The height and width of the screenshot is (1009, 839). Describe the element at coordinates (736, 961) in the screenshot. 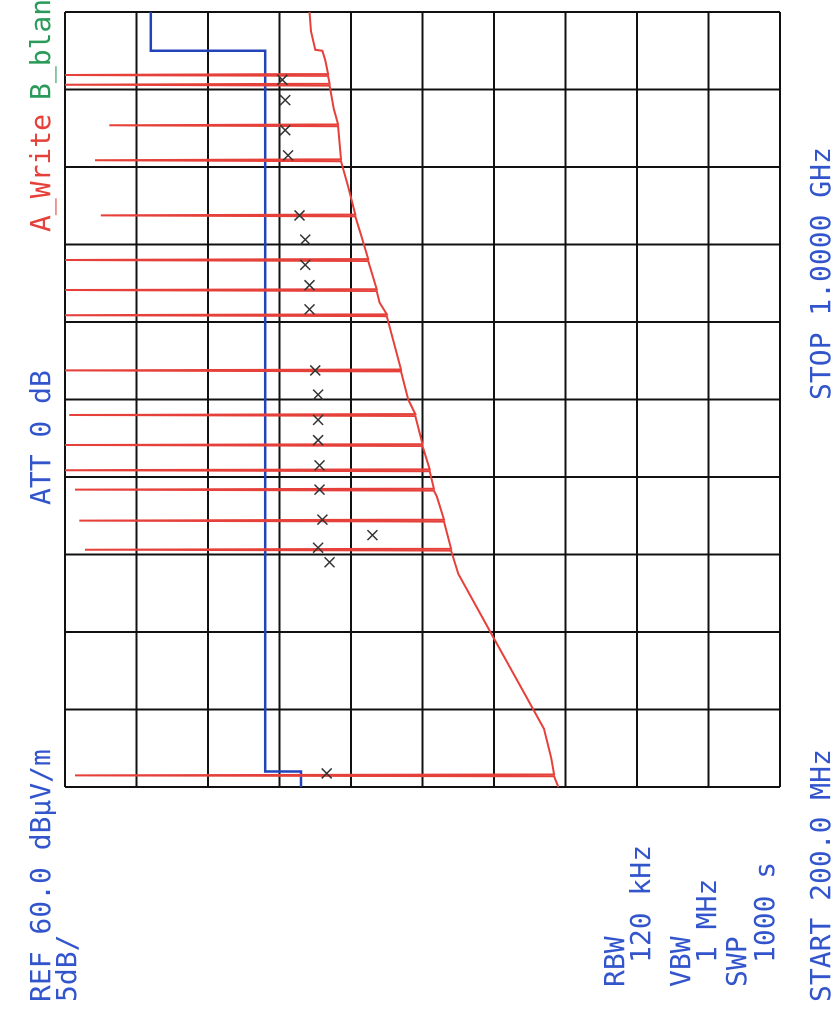

I see `setting: SWP` at that location.